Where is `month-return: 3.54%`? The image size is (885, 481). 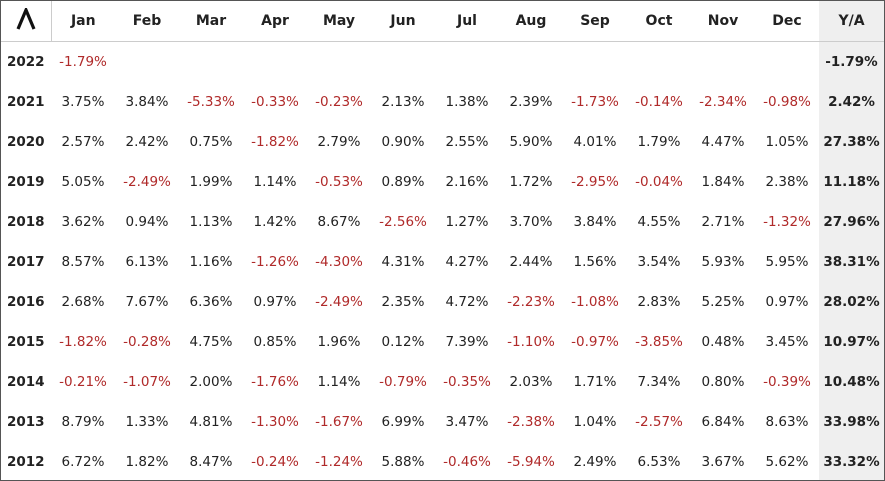
month-return: 3.54% is located at coordinates (659, 262).